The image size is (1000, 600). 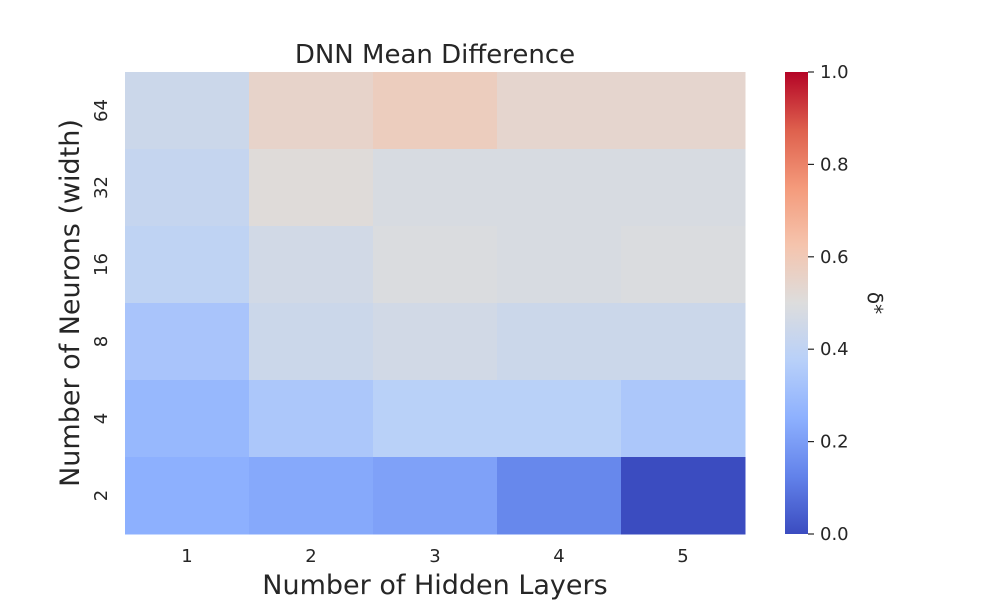 What do you see at coordinates (796, 303) in the screenshot?
I see `colorbar` at bounding box center [796, 303].